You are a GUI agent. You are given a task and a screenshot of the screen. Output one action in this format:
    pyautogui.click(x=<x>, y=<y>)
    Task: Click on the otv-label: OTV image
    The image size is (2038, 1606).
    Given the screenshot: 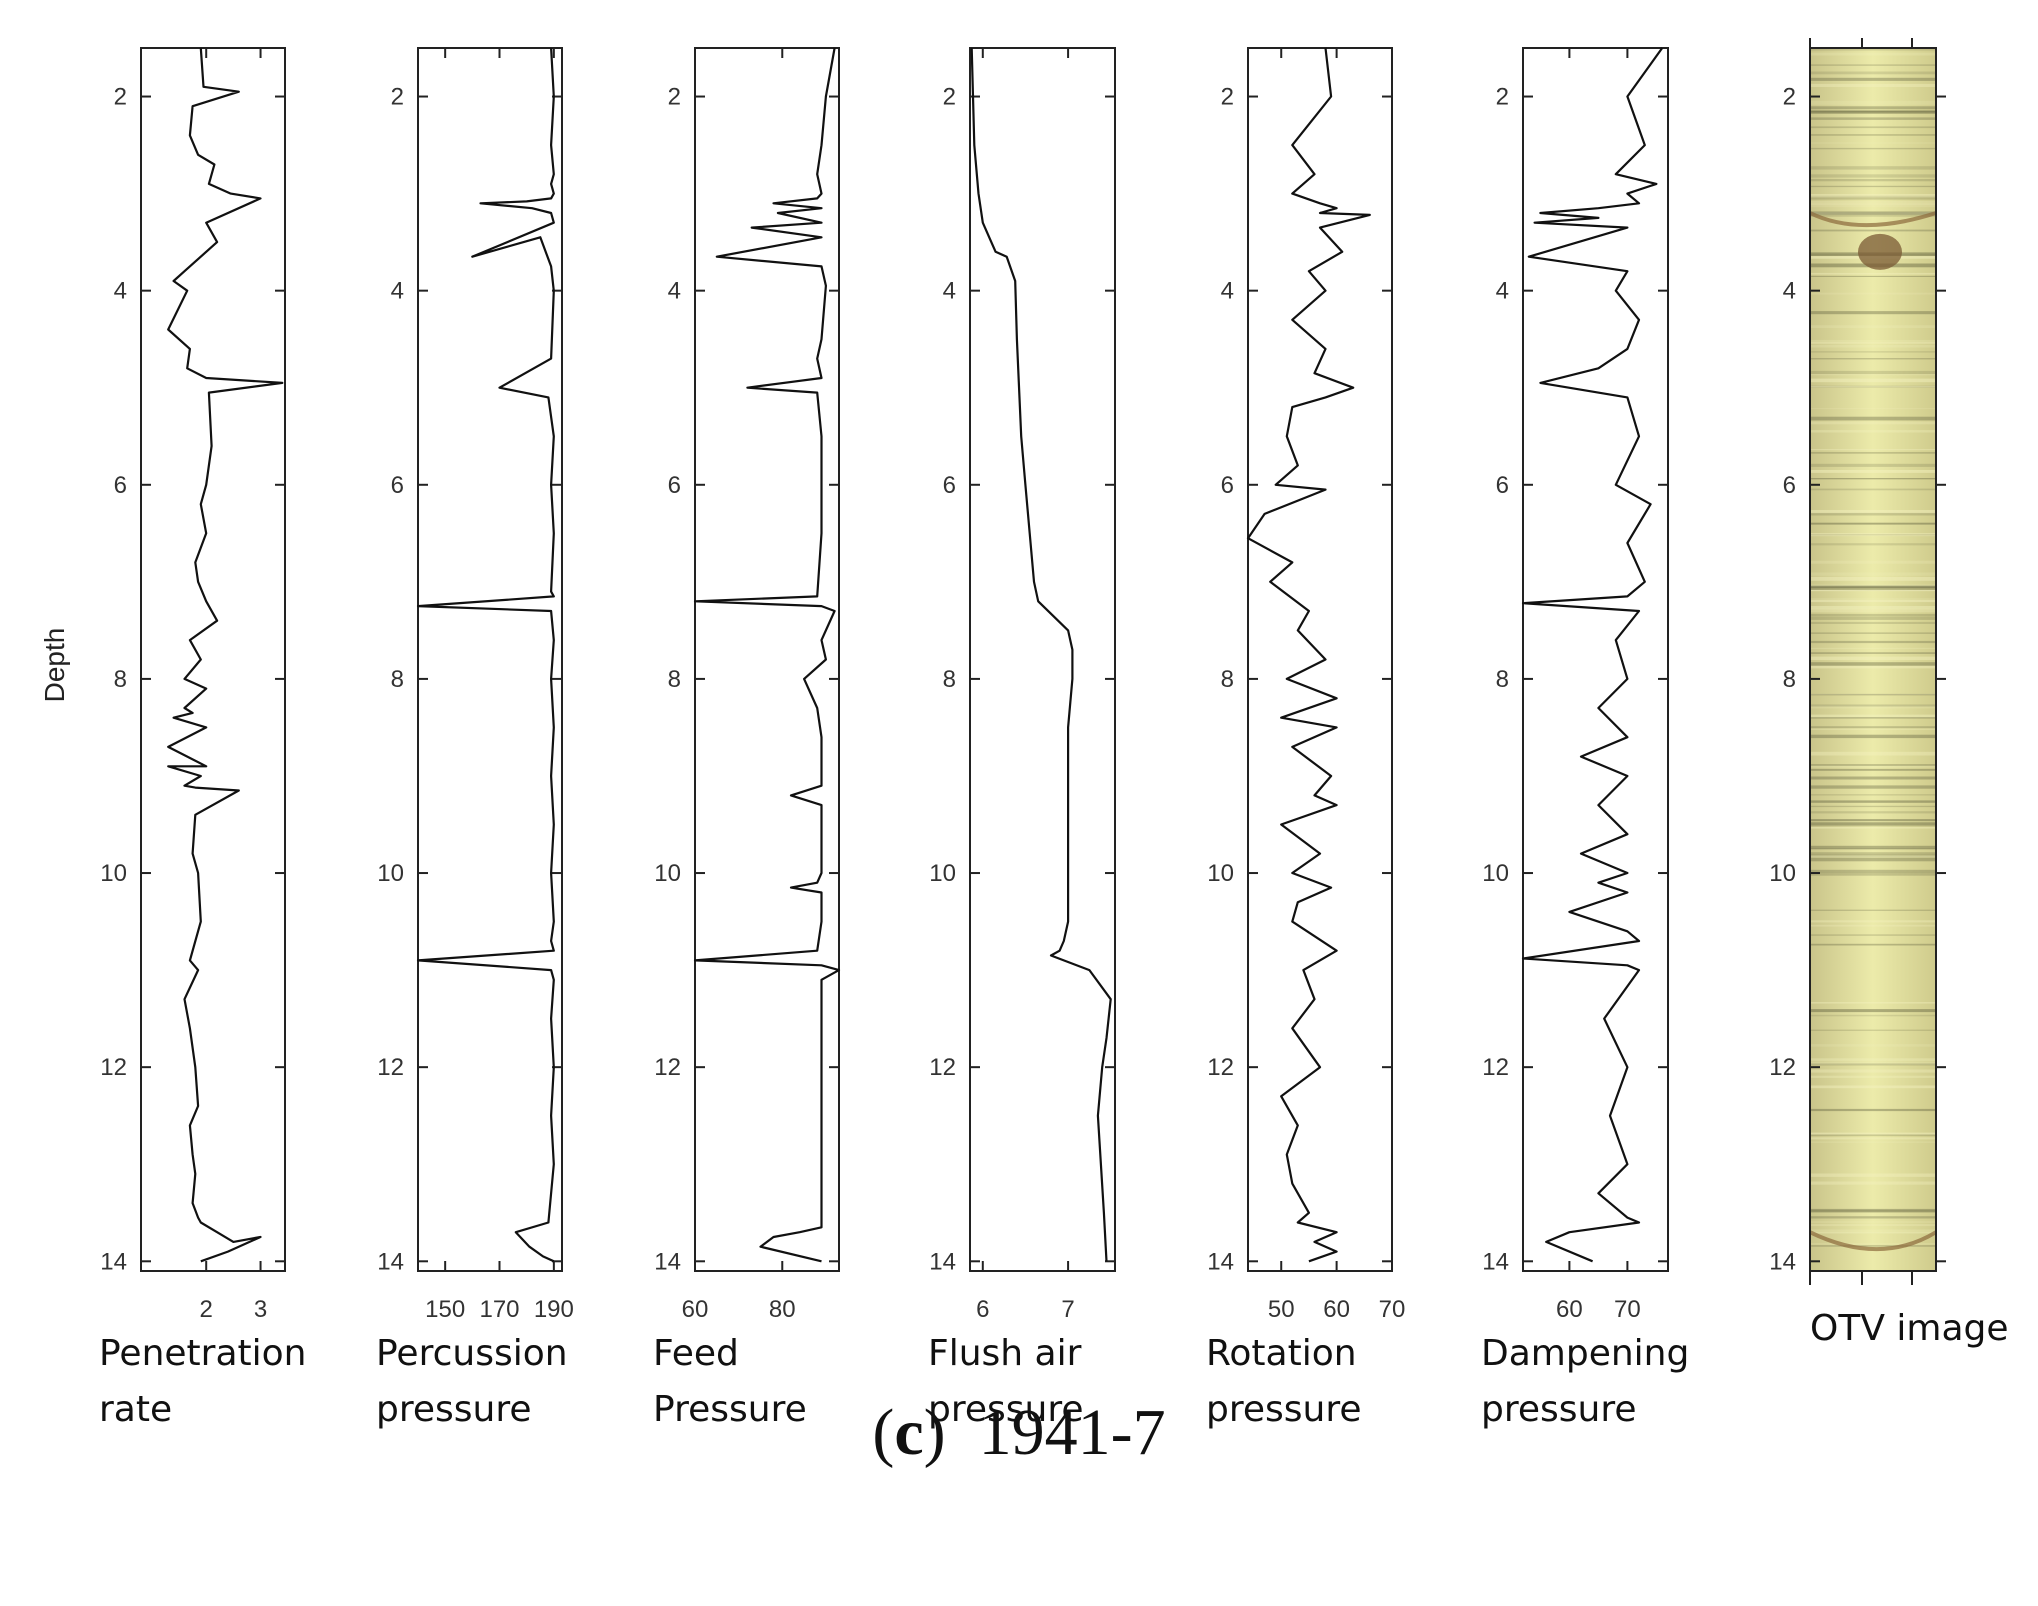 What is the action you would take?
    pyautogui.click(x=1909, y=1328)
    